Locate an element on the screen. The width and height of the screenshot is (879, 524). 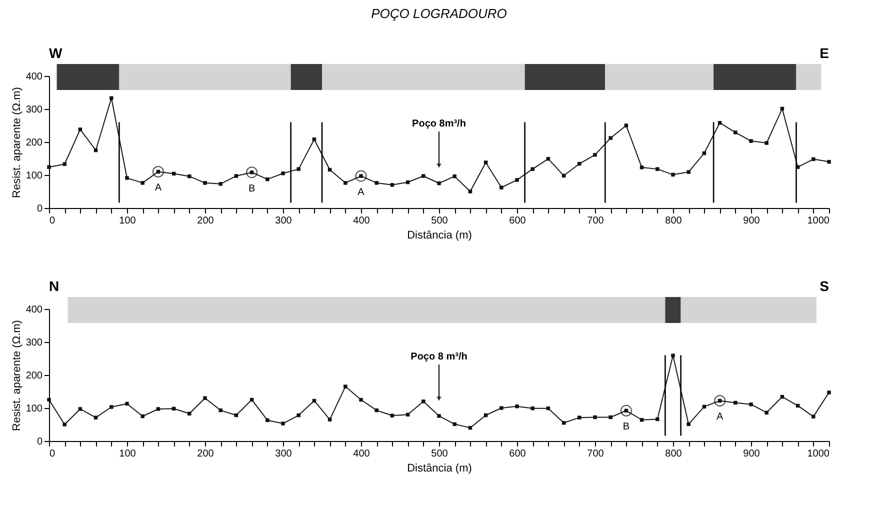
text: E is located at coordinates (824, 53).